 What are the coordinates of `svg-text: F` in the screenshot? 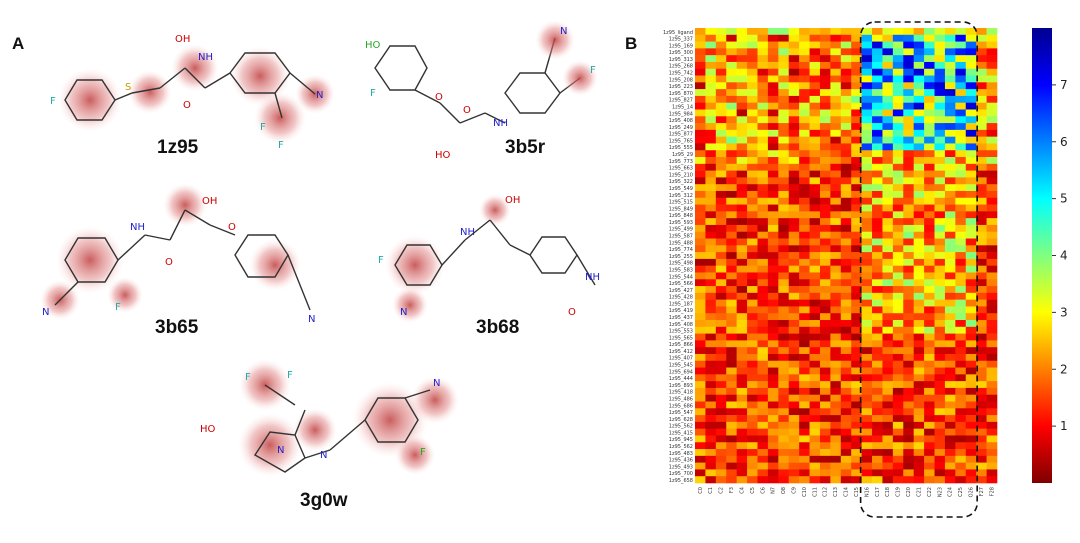 It's located at (593, 70).